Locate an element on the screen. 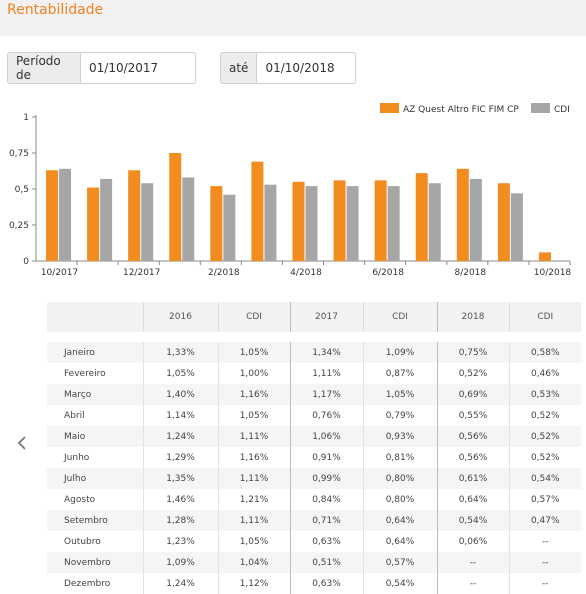 This screenshot has width=586, height=594. value-cell: 1,12% is located at coordinates (253, 583).